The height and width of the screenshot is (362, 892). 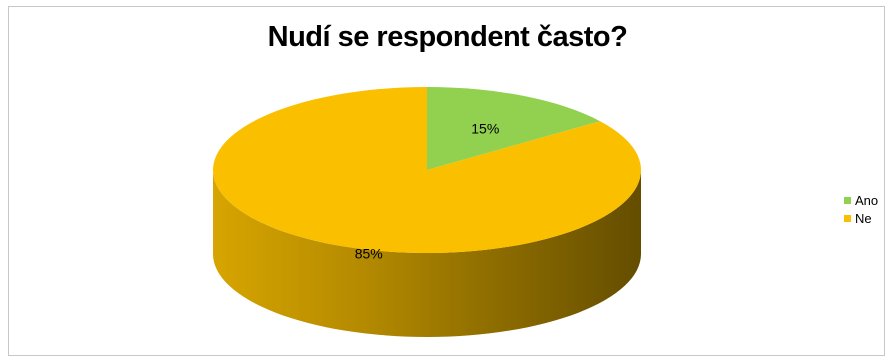 What do you see at coordinates (863, 218) in the screenshot?
I see `legend-label-ne: Ne` at bounding box center [863, 218].